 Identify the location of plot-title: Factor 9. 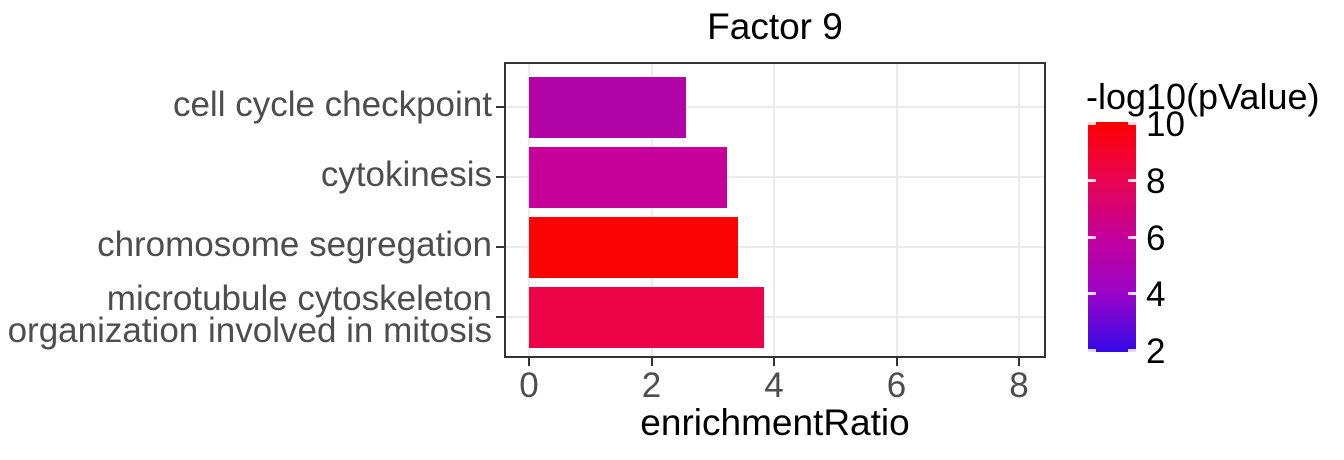
(775, 26).